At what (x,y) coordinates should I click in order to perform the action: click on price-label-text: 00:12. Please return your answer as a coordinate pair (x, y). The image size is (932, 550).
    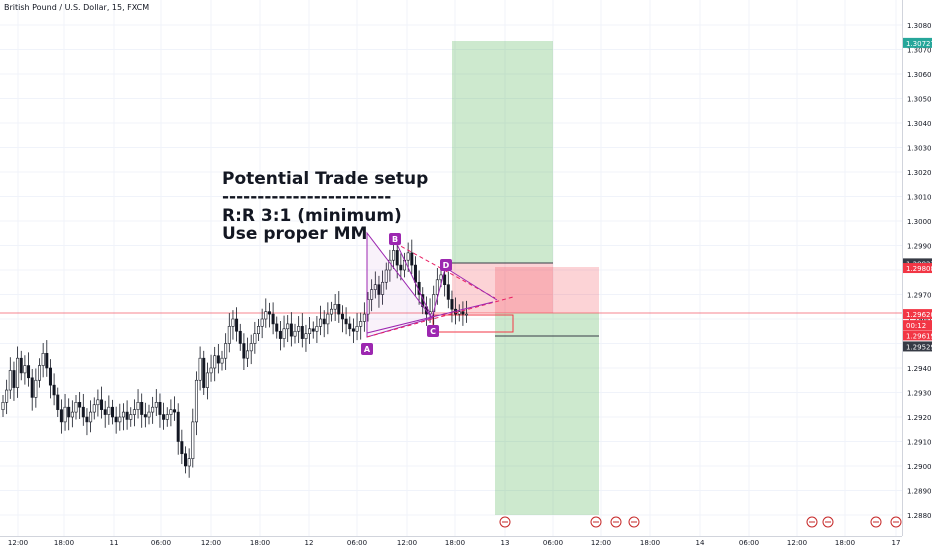
    Looking at the image, I should click on (916, 326).